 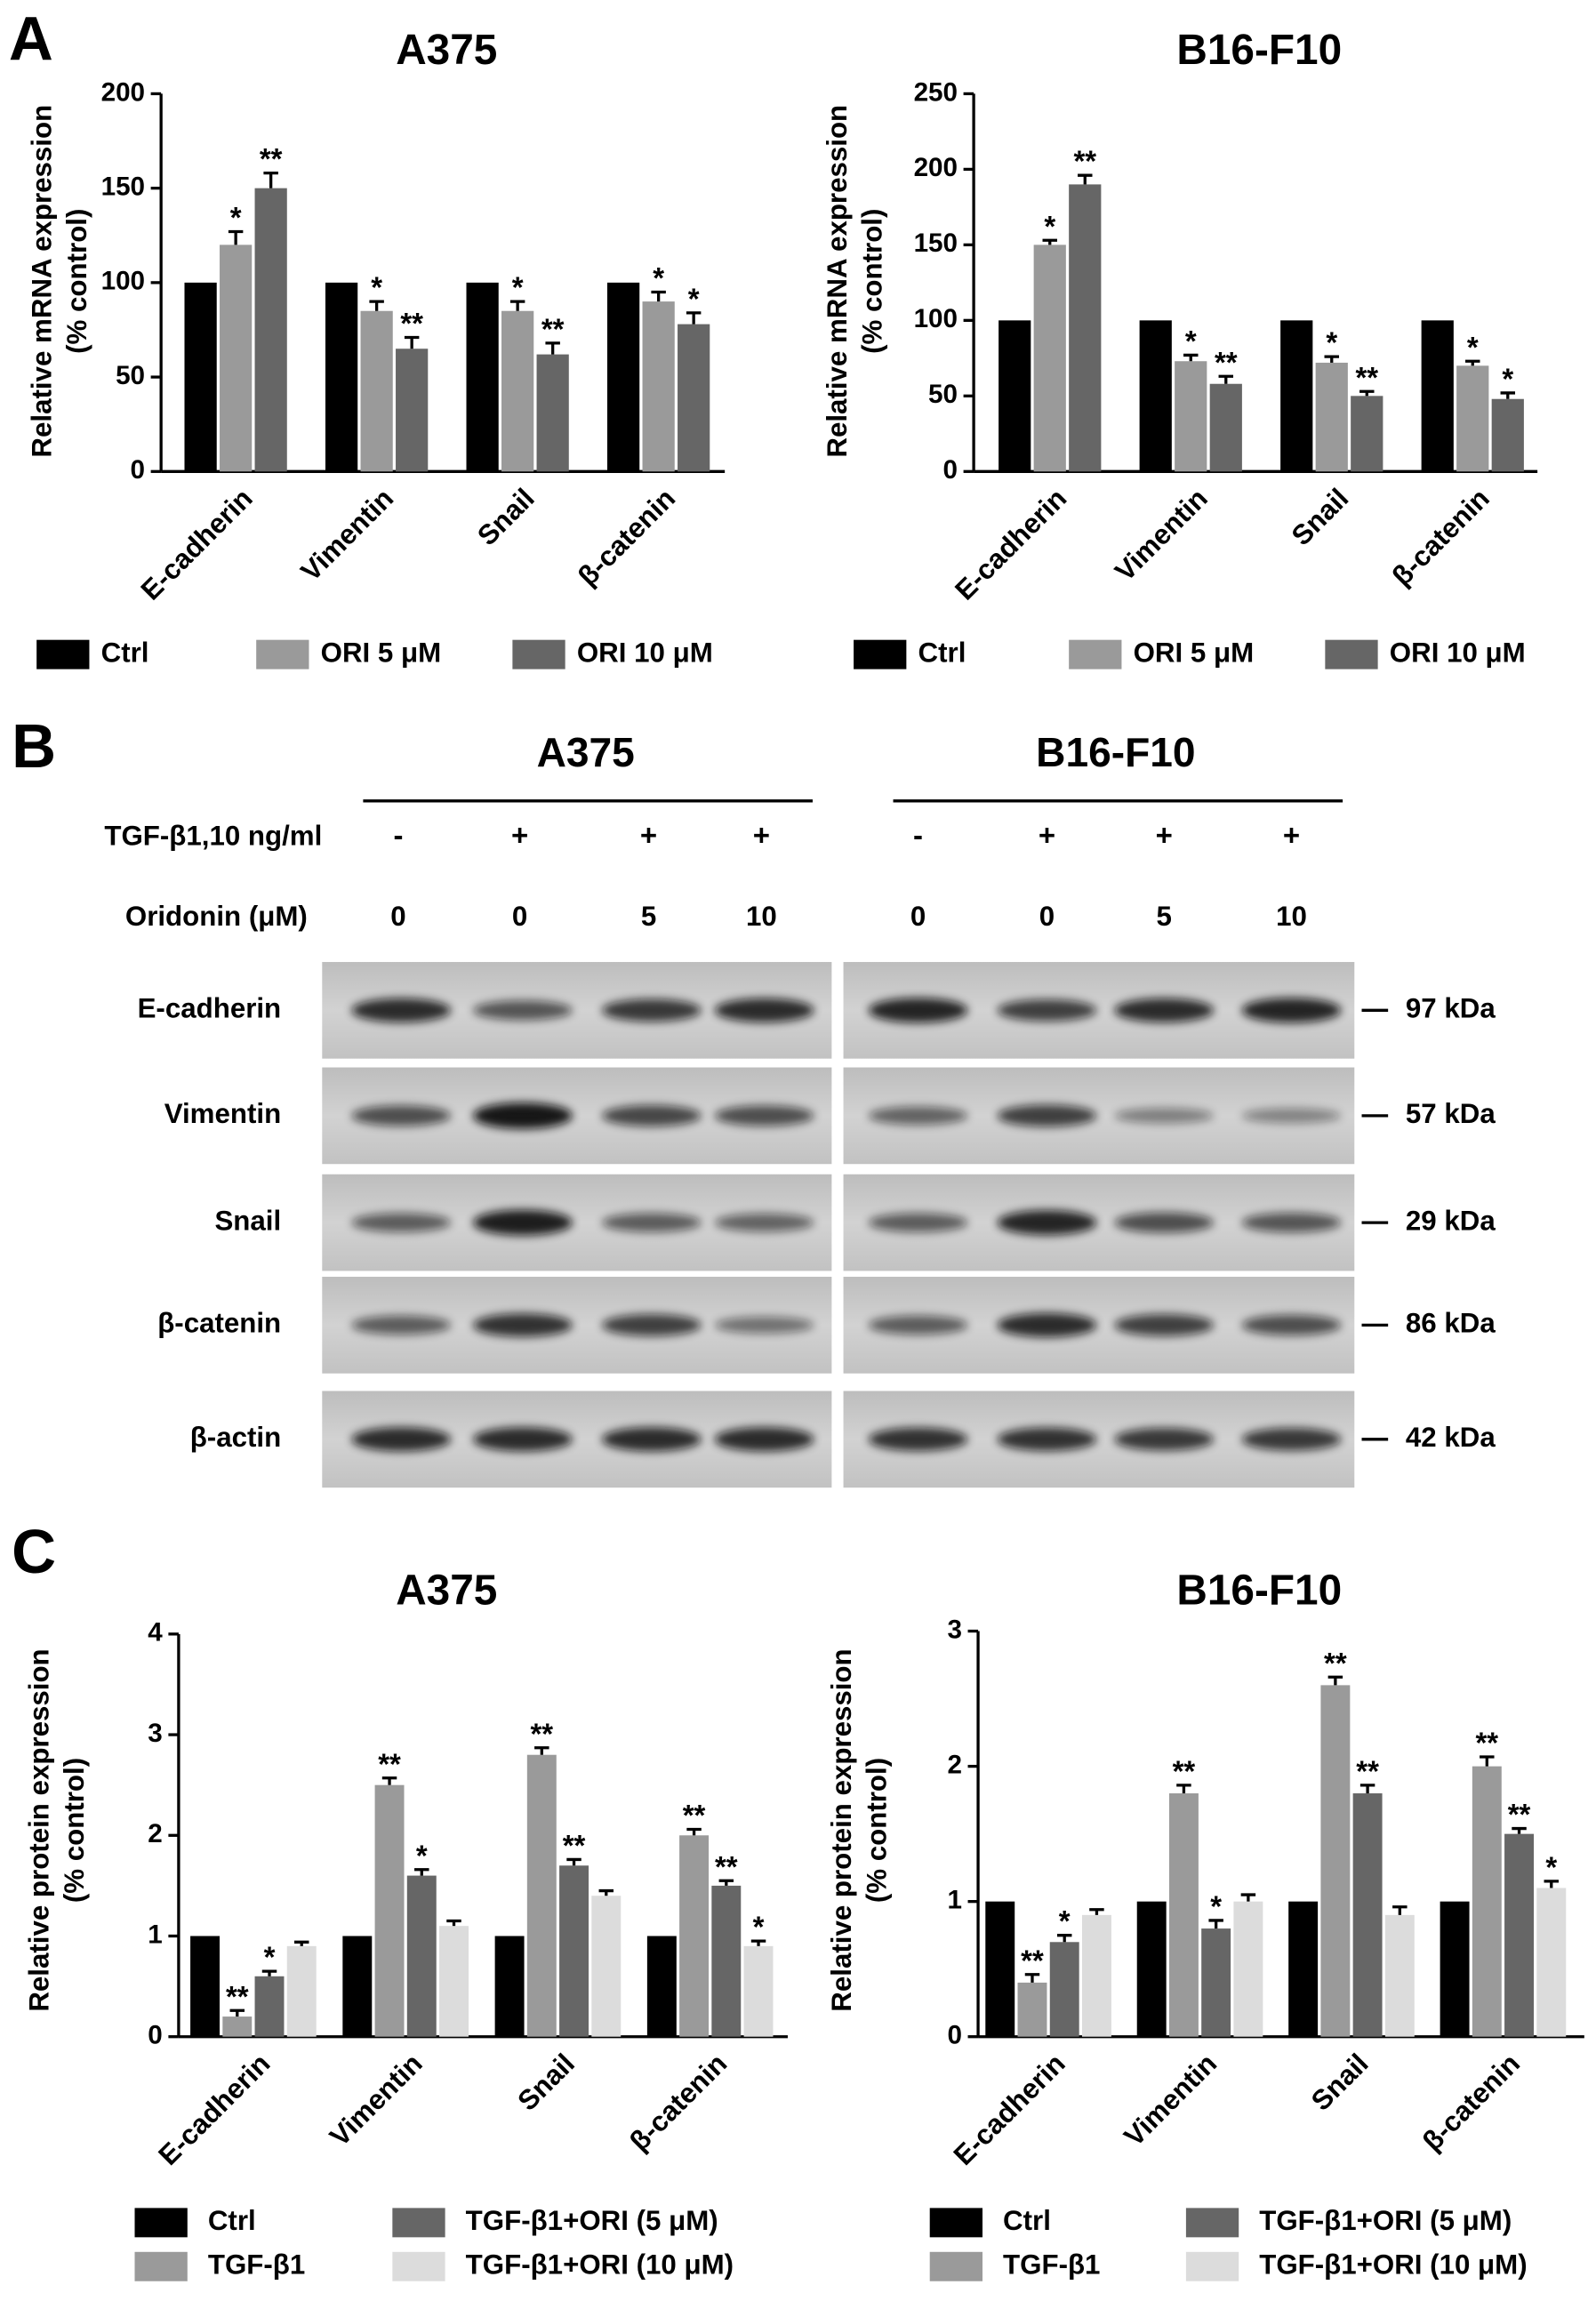 I want to click on panel-label: A, so click(x=31, y=39).